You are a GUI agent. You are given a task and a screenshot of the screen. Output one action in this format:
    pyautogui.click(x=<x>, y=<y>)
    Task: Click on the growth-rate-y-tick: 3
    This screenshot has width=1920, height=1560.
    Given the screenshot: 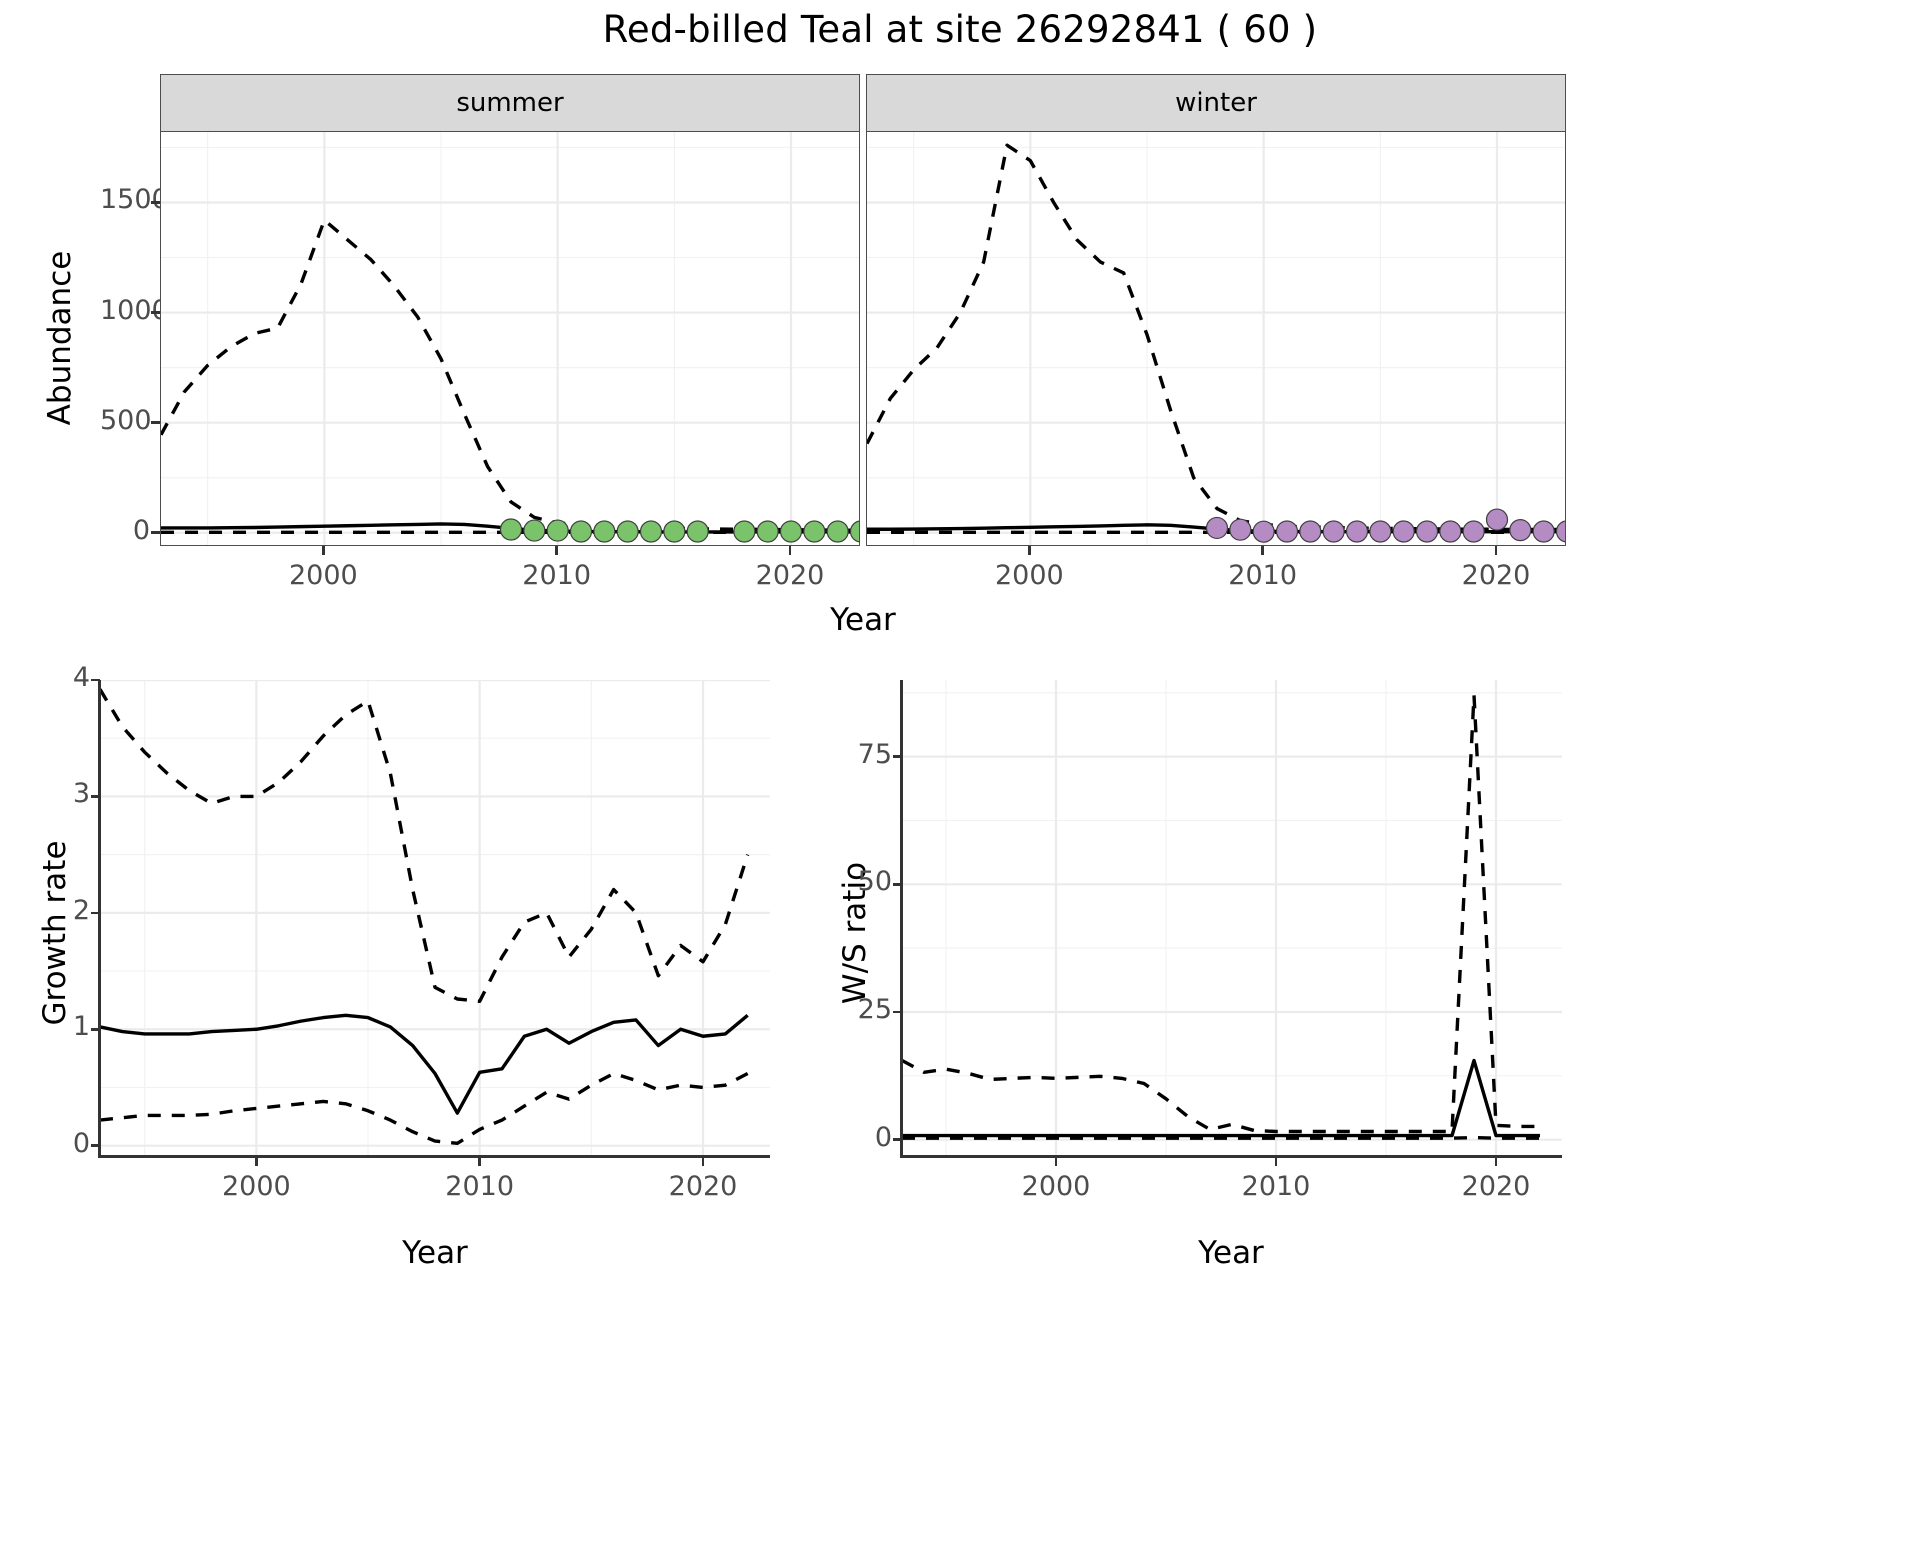 What is the action you would take?
    pyautogui.click(x=81, y=794)
    